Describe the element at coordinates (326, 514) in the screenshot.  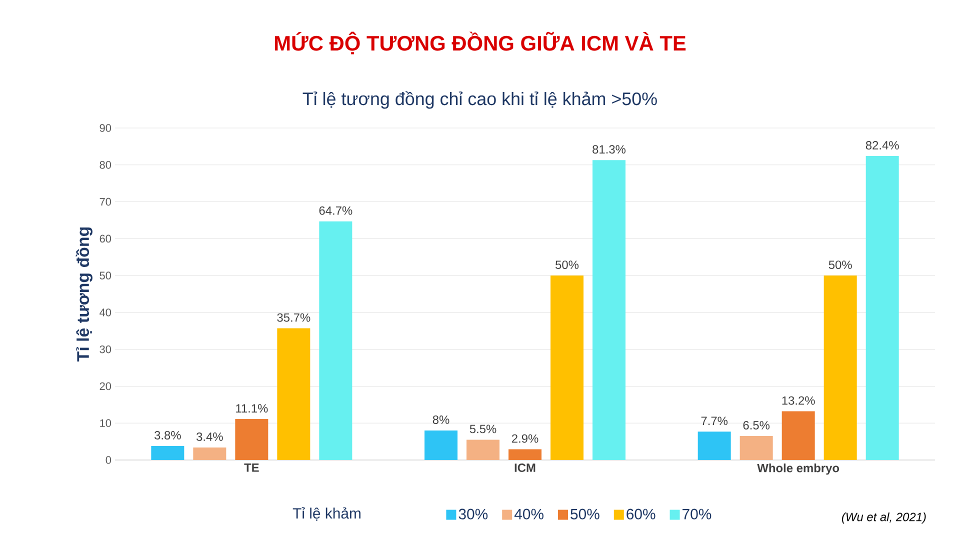
I see `legend-title: Tỉ lệ khảm` at that location.